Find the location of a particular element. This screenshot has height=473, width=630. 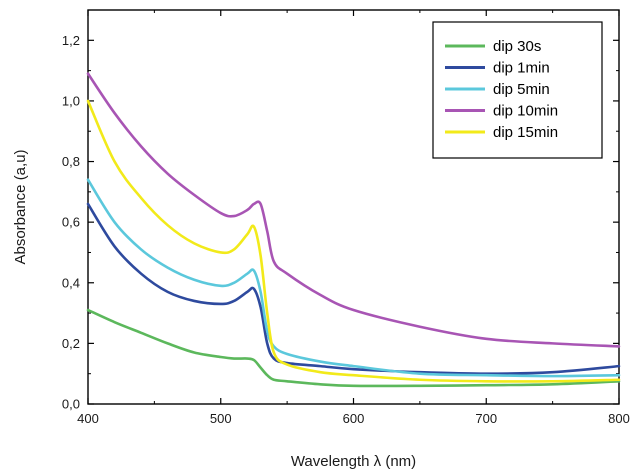

y-tick-label: 0,2 is located at coordinates (71, 343).